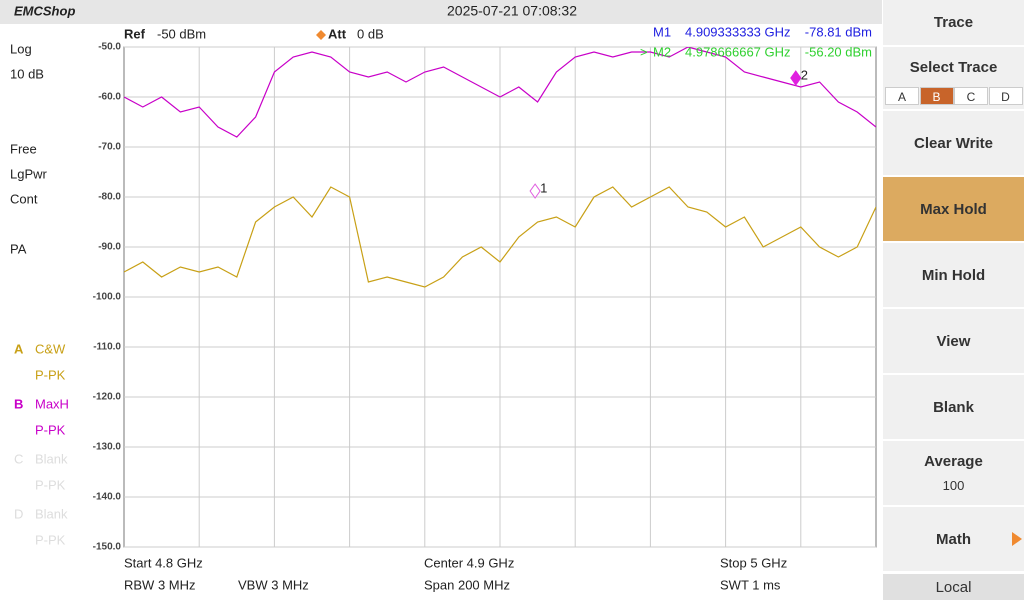  What do you see at coordinates (441, 12) in the screenshot?
I see `header-bar` at bounding box center [441, 12].